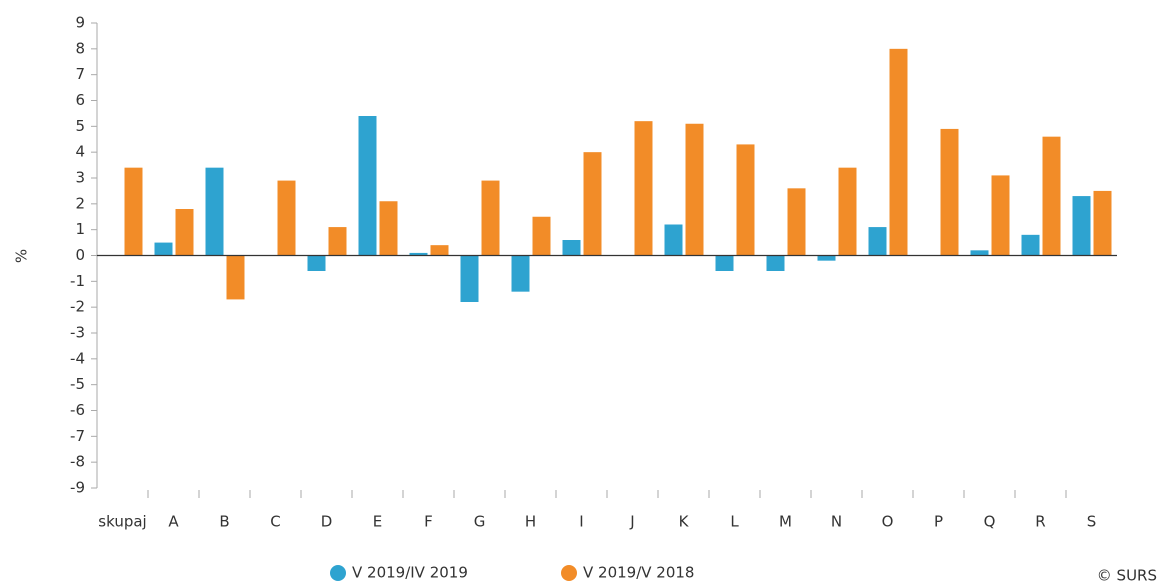 The image size is (1161, 584). What do you see at coordinates (410, 573) in the screenshot?
I see `legend-label: V 2019/IV 2019` at bounding box center [410, 573].